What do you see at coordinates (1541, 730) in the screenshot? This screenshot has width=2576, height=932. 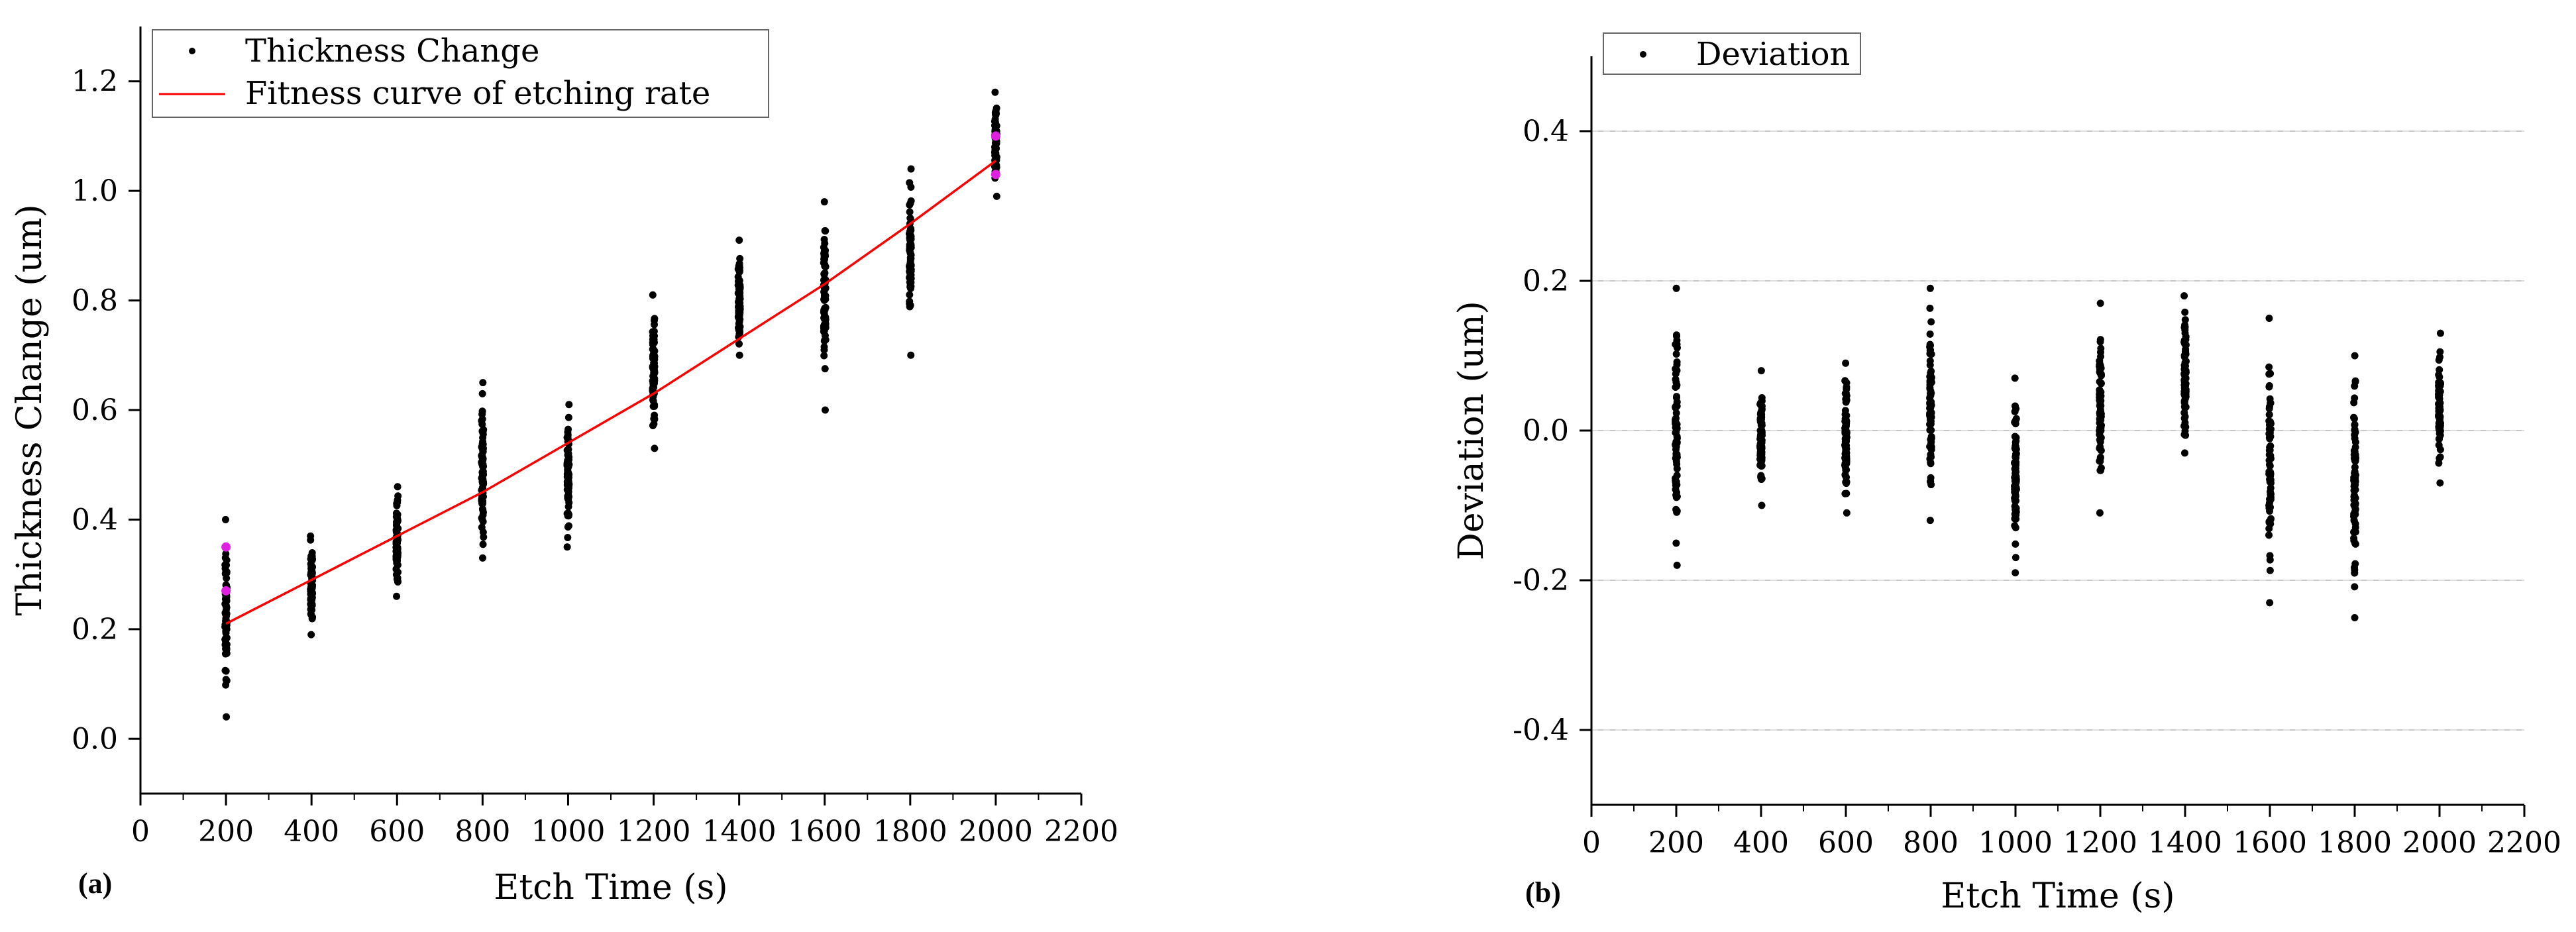 I see `y-tick-label: -0.4` at bounding box center [1541, 730].